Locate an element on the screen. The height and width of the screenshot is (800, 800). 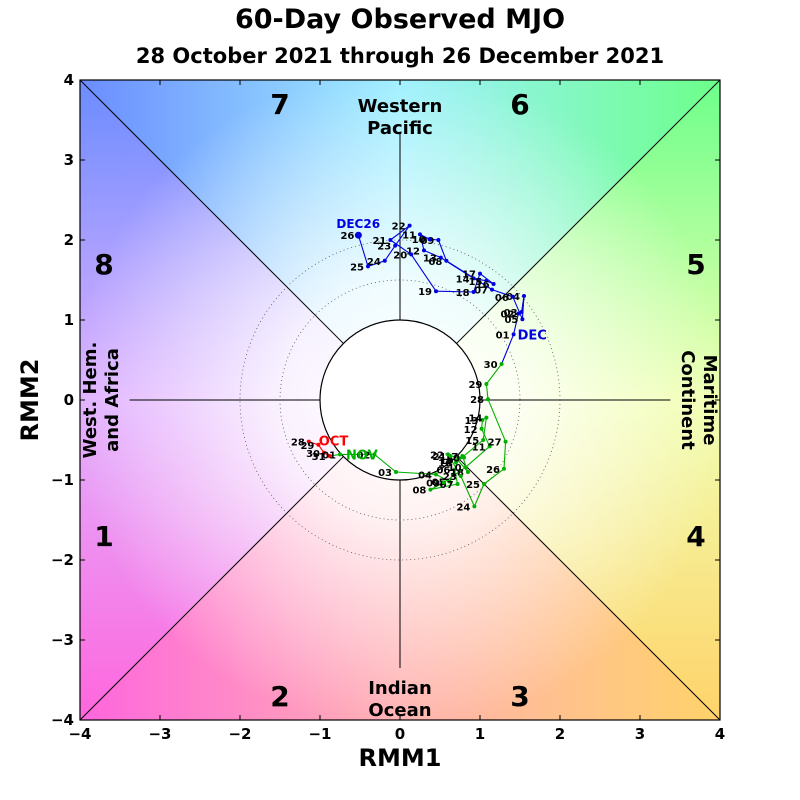
end-point-marker is located at coordinates (358, 235).